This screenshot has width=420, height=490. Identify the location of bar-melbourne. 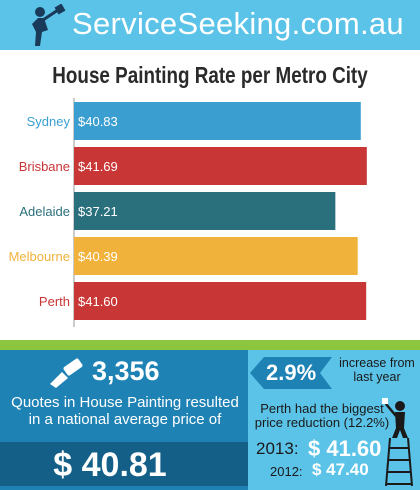
(216, 256).